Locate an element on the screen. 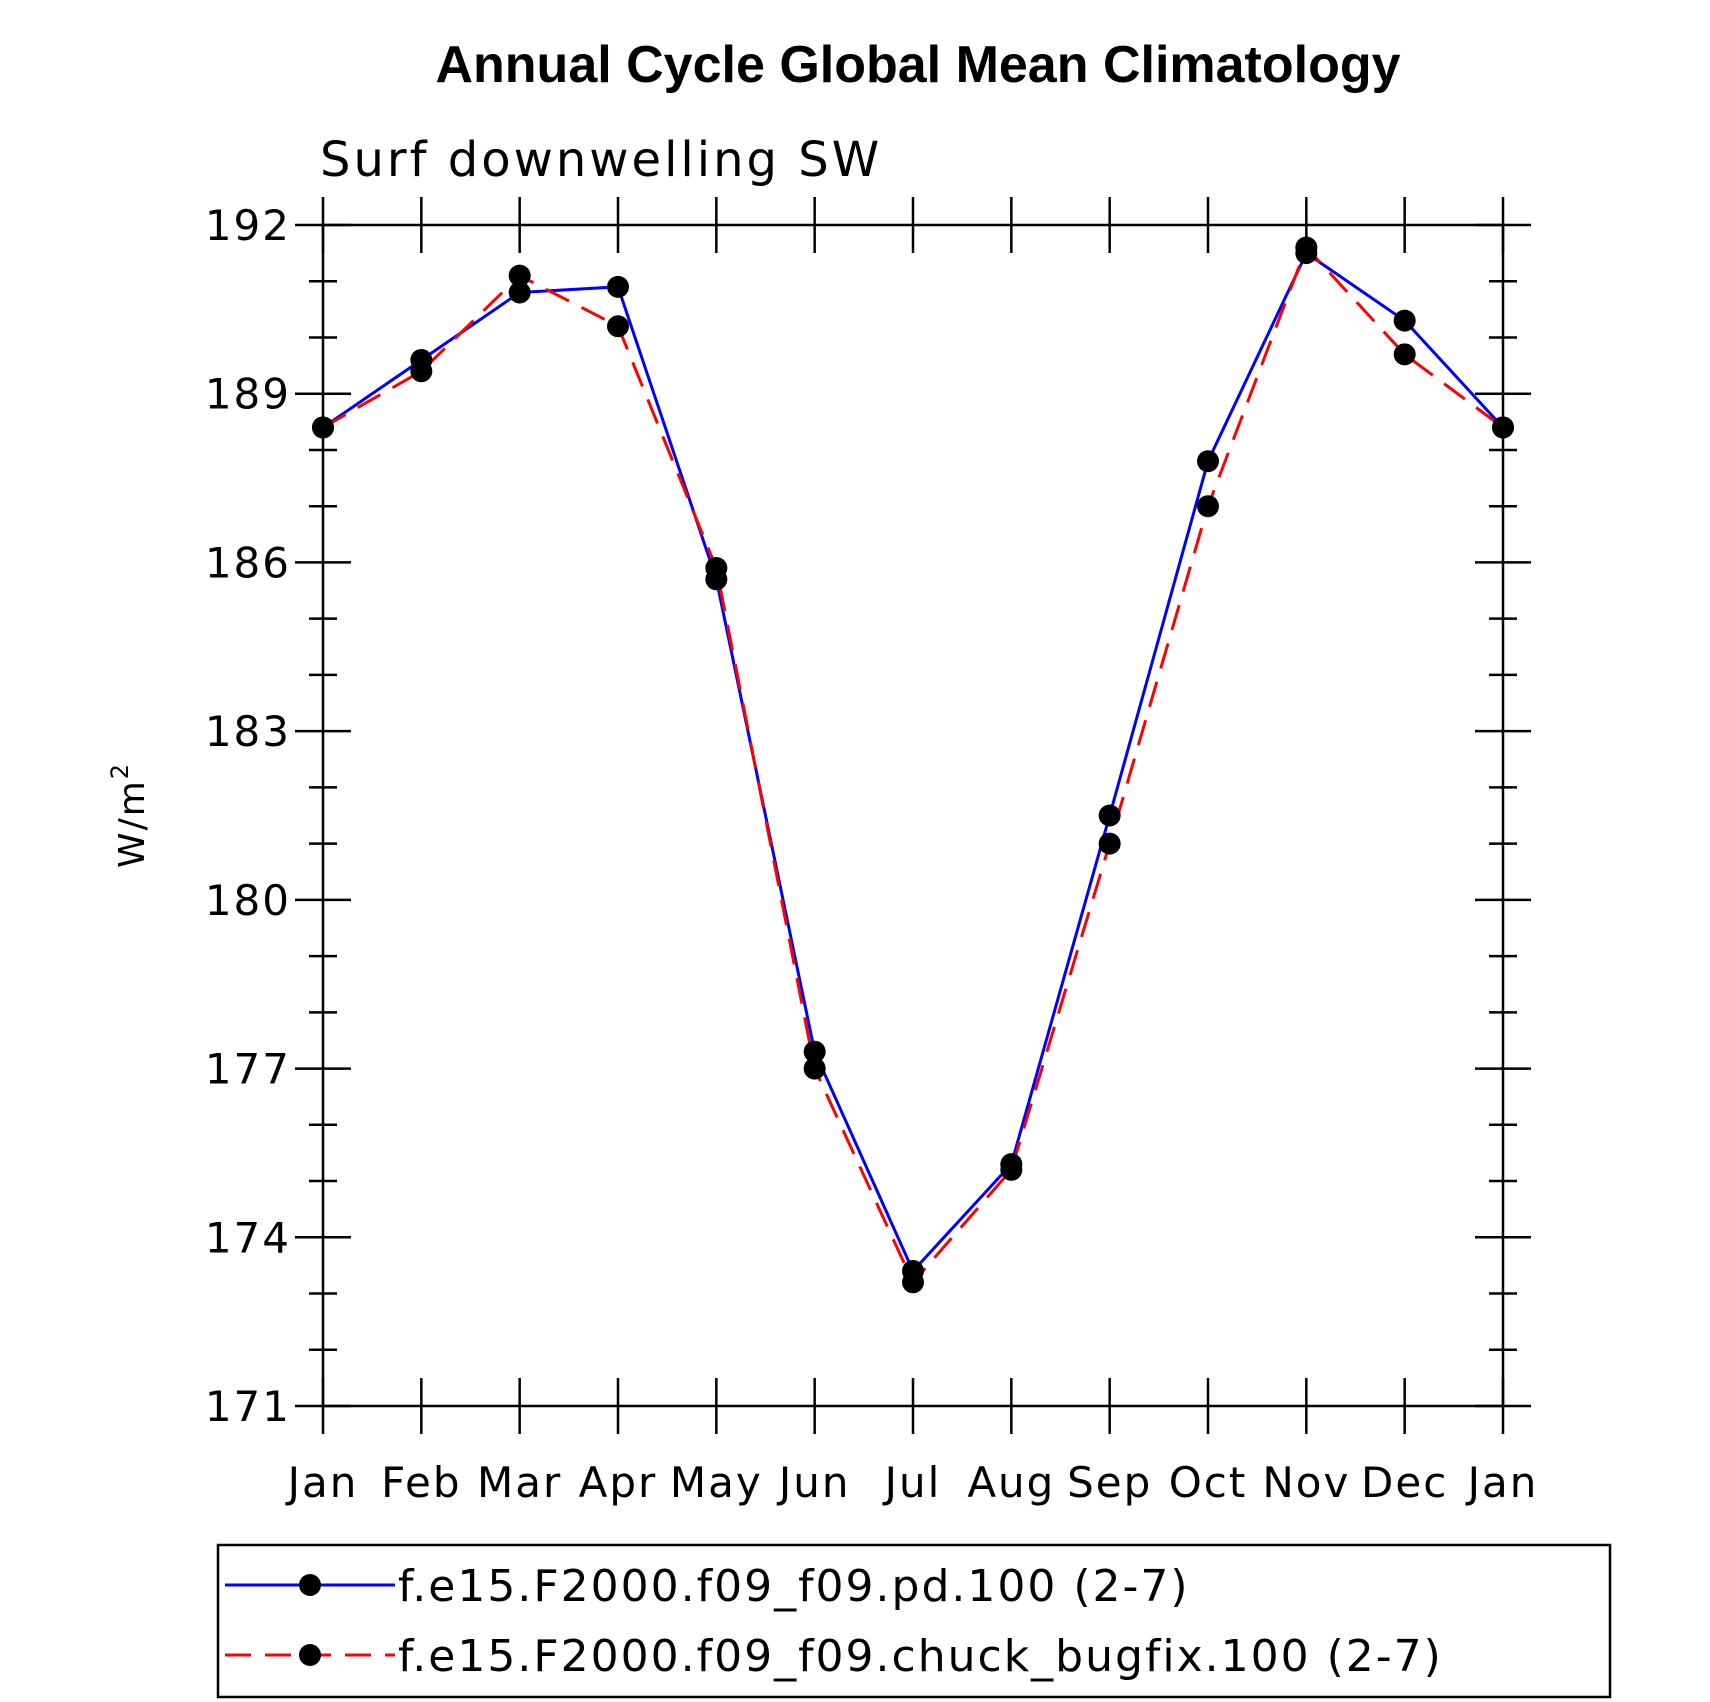 Image resolution: width=1710 pixels, height=1702 pixels. x-tick-label: Oct is located at coordinates (1208, 1482).